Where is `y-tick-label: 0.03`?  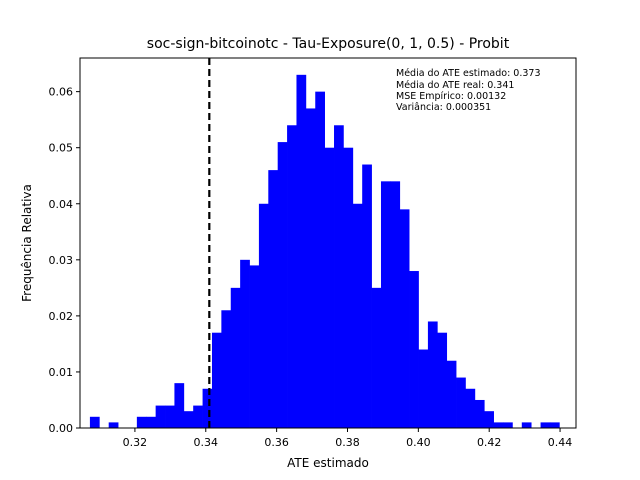
y-tick-label: 0.03 is located at coordinates (61, 260).